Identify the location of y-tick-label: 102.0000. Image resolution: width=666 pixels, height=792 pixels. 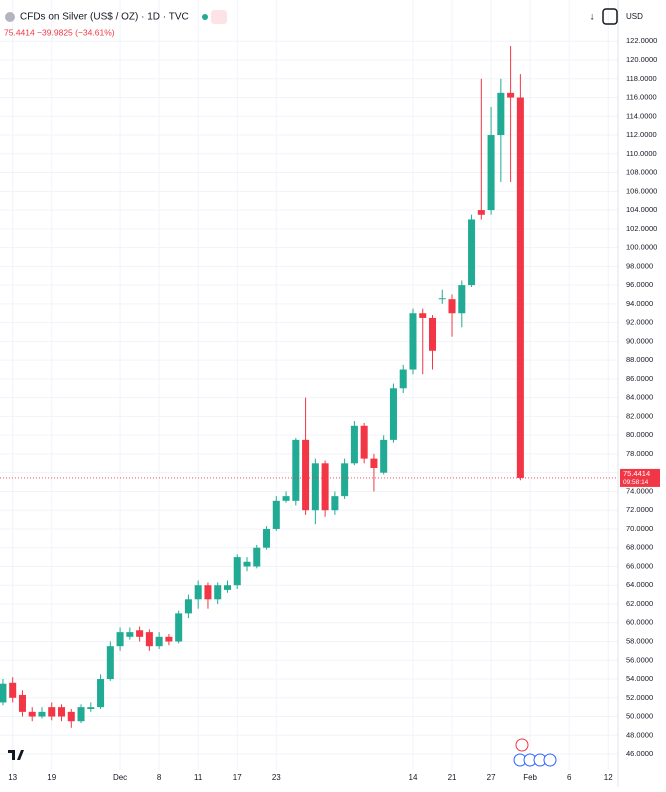
(641, 228).